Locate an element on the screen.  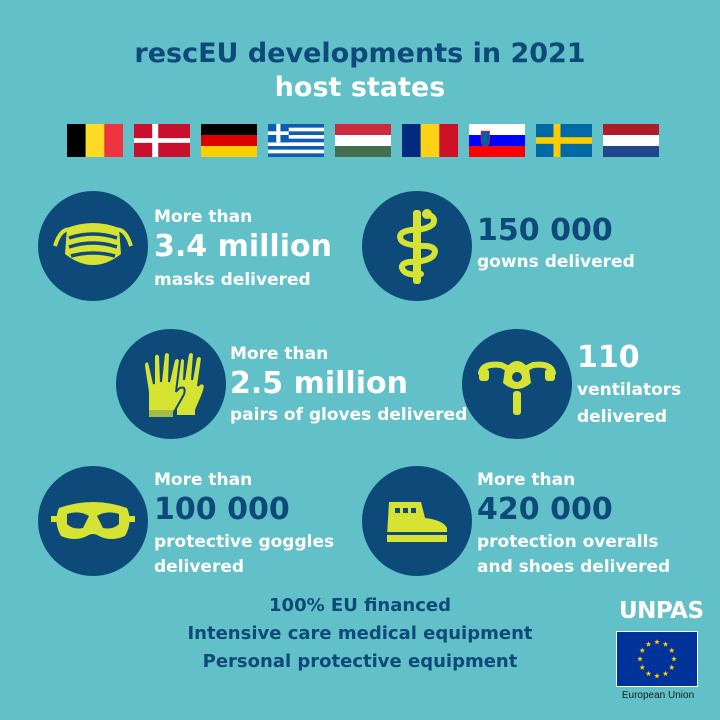
gloves-icon is located at coordinates (174, 385).